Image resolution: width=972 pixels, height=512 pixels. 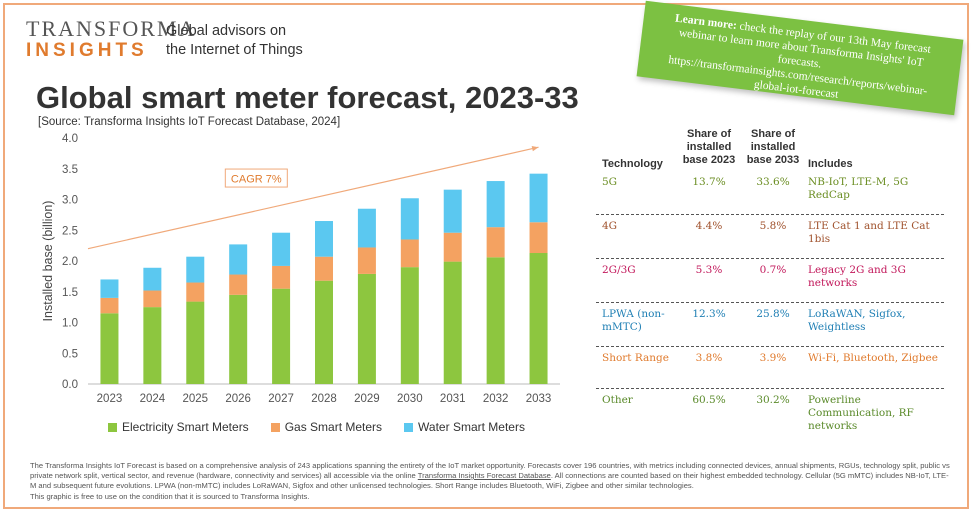 What do you see at coordinates (539, 399) in the screenshot?
I see `x-tick-label: 2033` at bounding box center [539, 399].